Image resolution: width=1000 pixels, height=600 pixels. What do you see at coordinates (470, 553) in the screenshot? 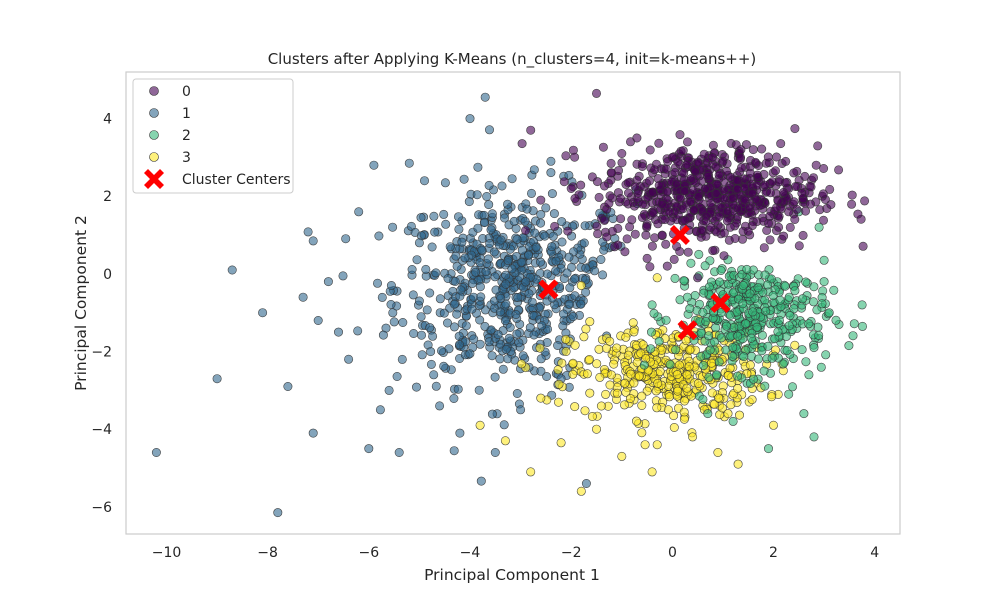
I see `x-tick-label: −4` at bounding box center [470, 553].